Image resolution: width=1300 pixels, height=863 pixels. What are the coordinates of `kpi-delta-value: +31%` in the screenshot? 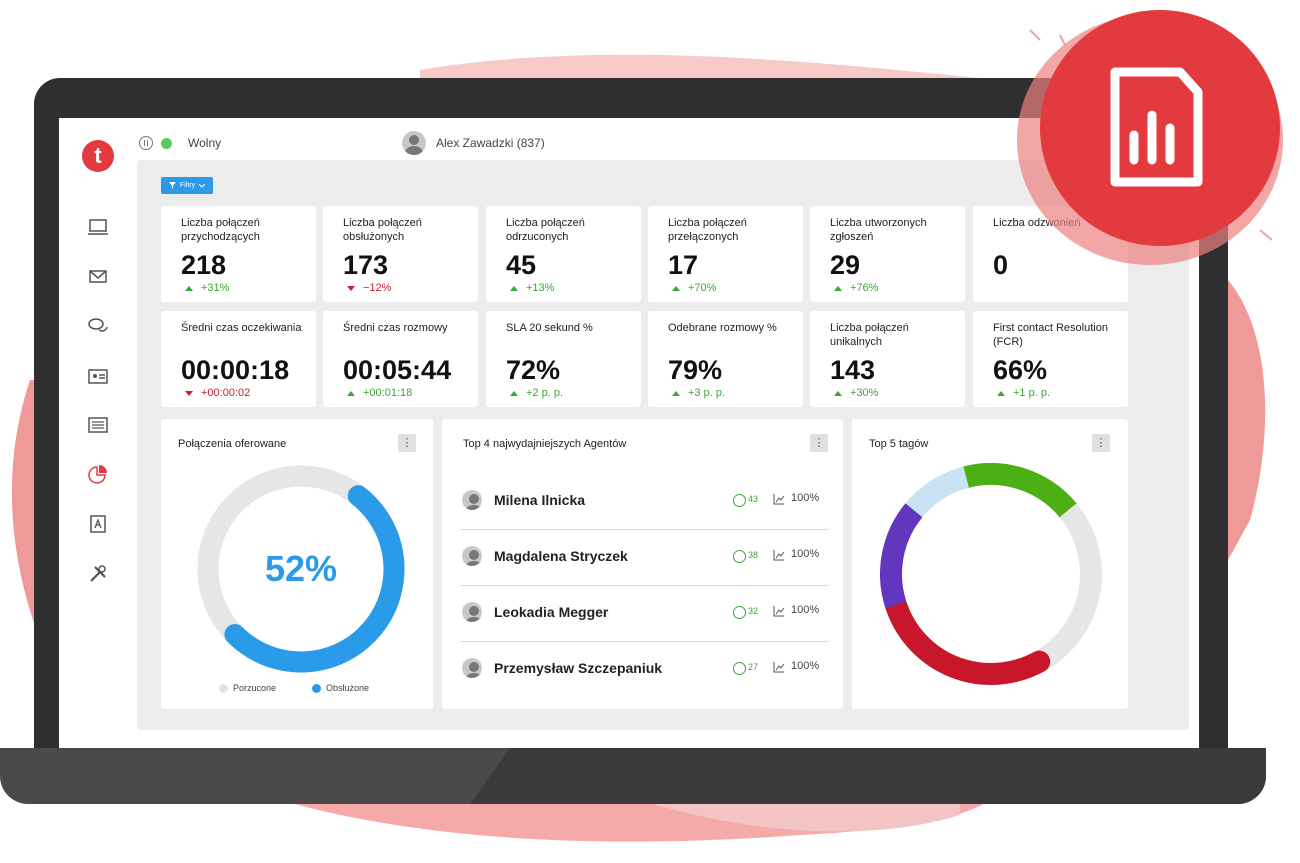 It's located at (215, 288).